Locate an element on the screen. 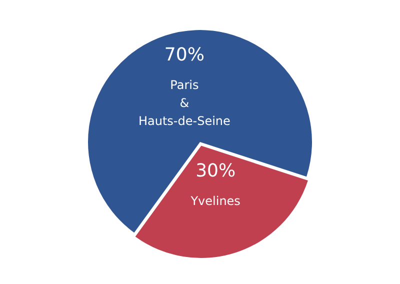  slice-label: Paris & Hauts-de-Seine is located at coordinates (184, 103).